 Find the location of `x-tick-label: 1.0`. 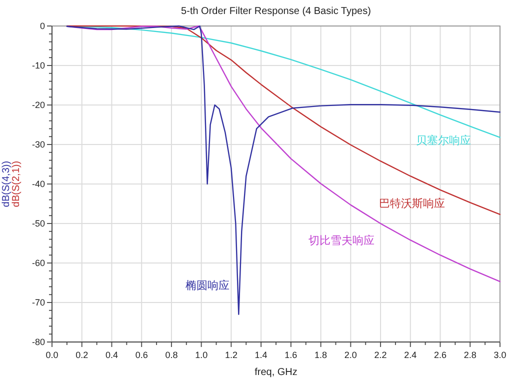

x-tick-label: 1.0 is located at coordinates (201, 355).